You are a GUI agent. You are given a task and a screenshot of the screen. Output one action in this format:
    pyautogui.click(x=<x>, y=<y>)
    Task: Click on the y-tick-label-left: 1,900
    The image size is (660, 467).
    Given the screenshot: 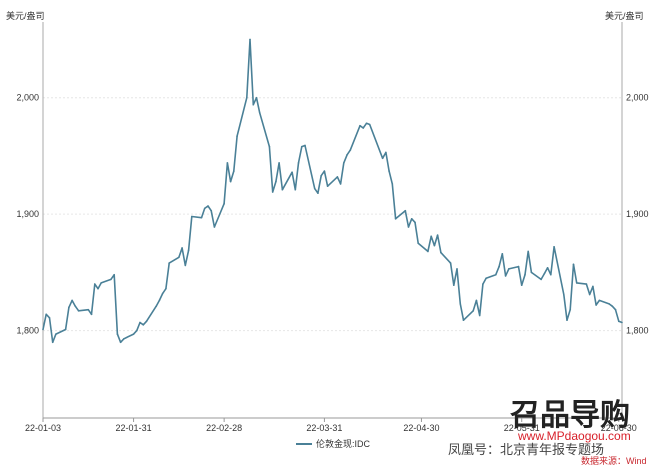 What is the action you would take?
    pyautogui.click(x=27, y=214)
    